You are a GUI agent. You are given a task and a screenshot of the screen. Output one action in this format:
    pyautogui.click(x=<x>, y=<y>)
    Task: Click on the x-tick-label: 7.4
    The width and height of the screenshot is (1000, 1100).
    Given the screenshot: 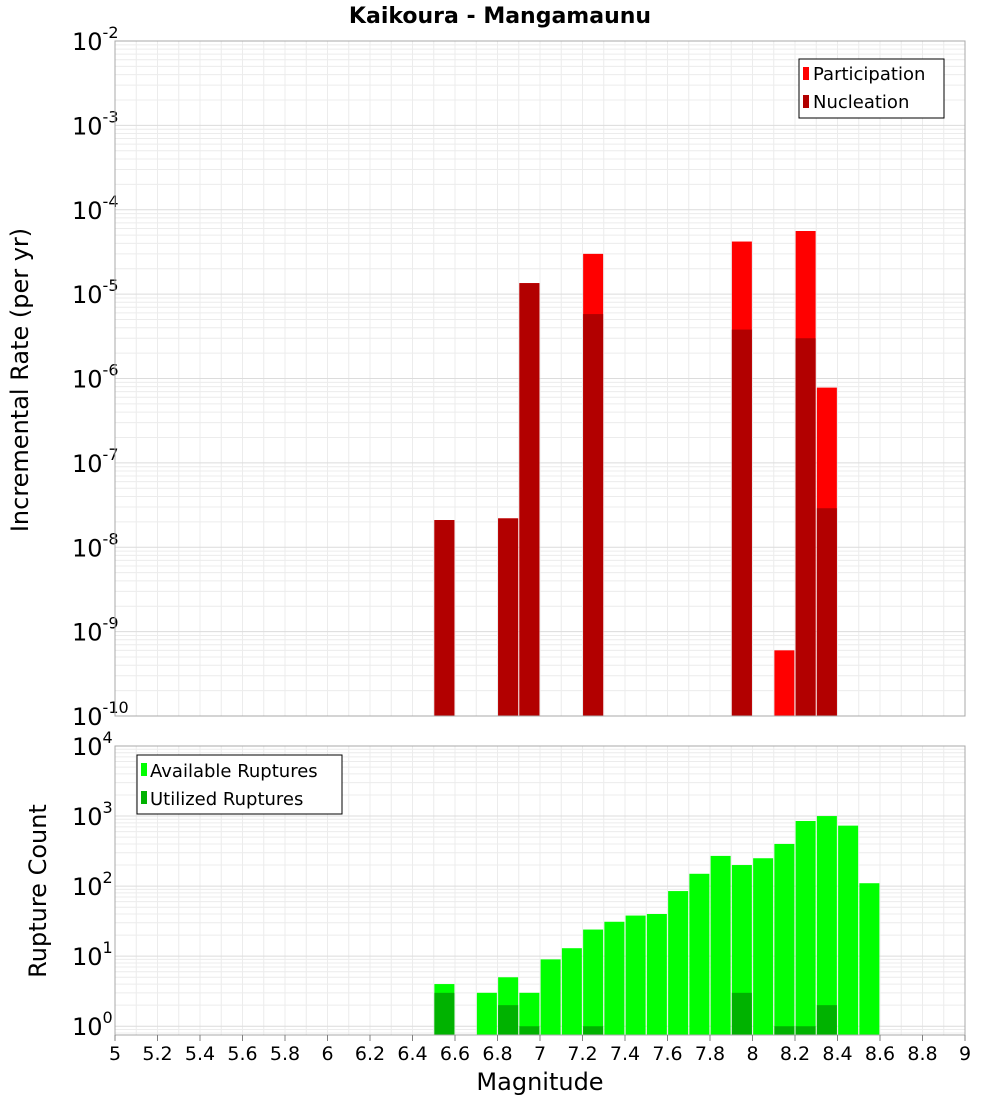 What is the action you would take?
    pyautogui.click(x=625, y=1054)
    